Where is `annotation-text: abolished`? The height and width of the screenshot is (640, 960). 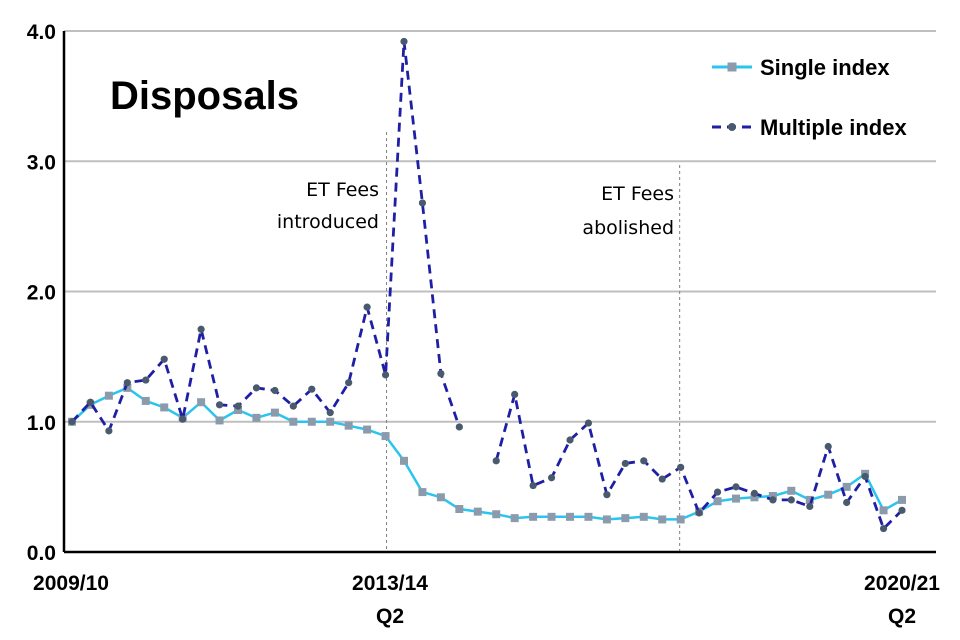 annotation-text: abolished is located at coordinates (628, 228).